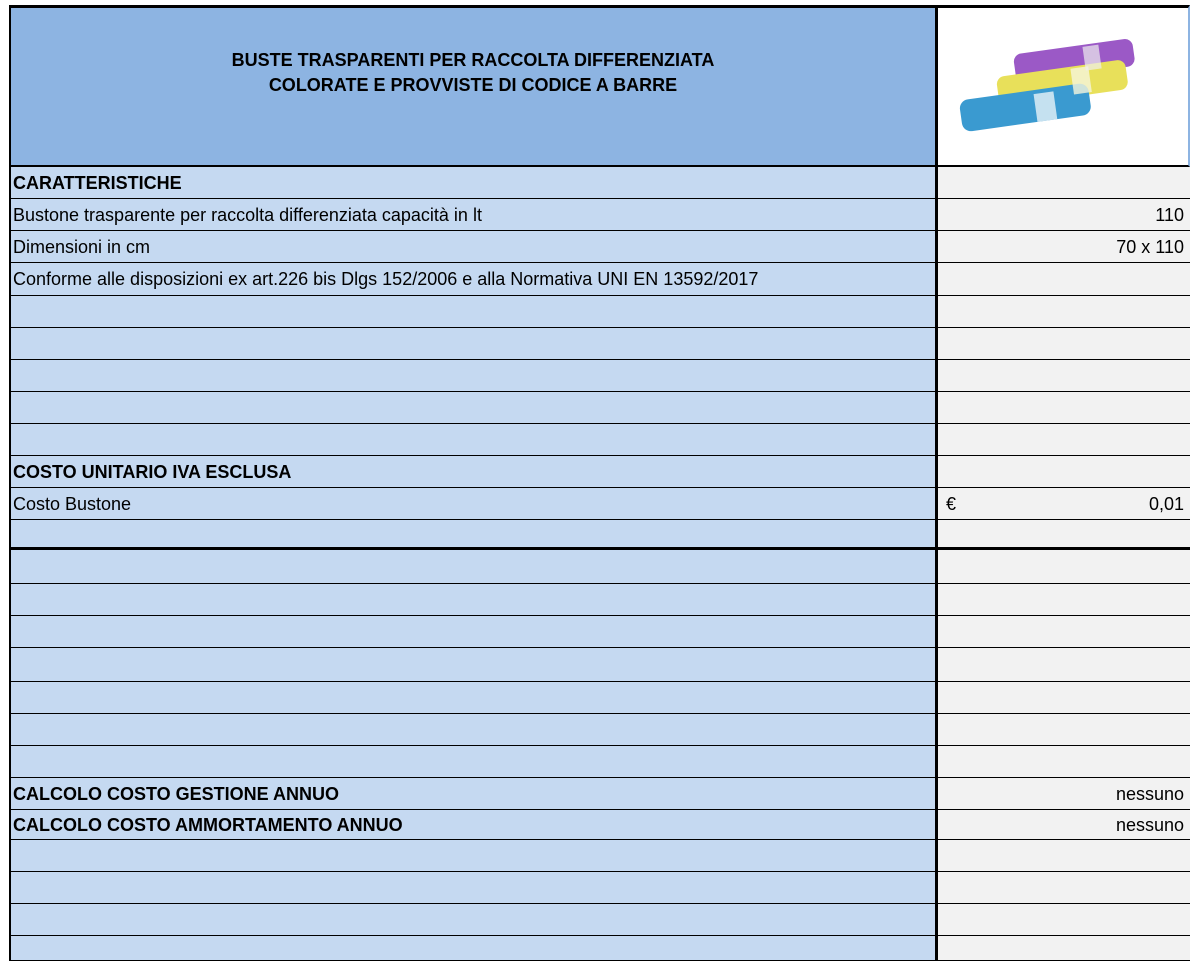 The height and width of the screenshot is (961, 1192). I want to click on label-text: CARATTERISTICHE, so click(97, 182).